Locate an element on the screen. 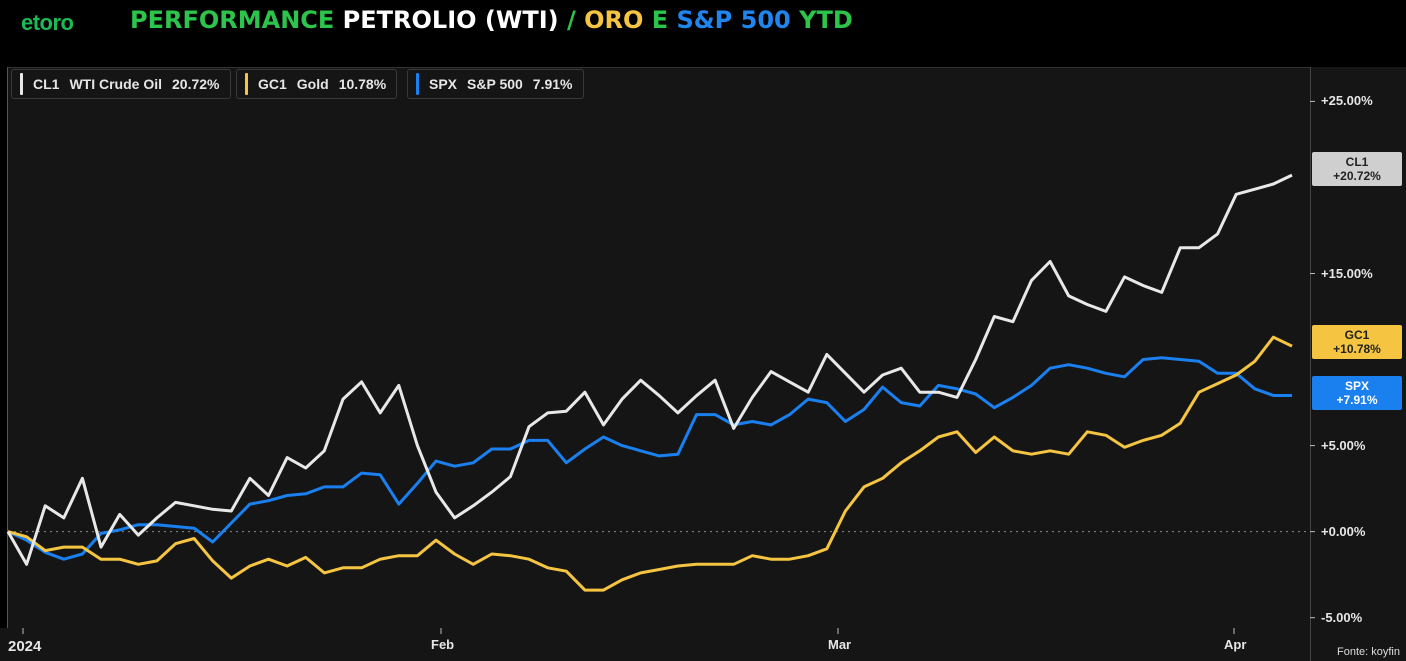 The image size is (1406, 661). x-tick-label: 2024 is located at coordinates (25, 646).